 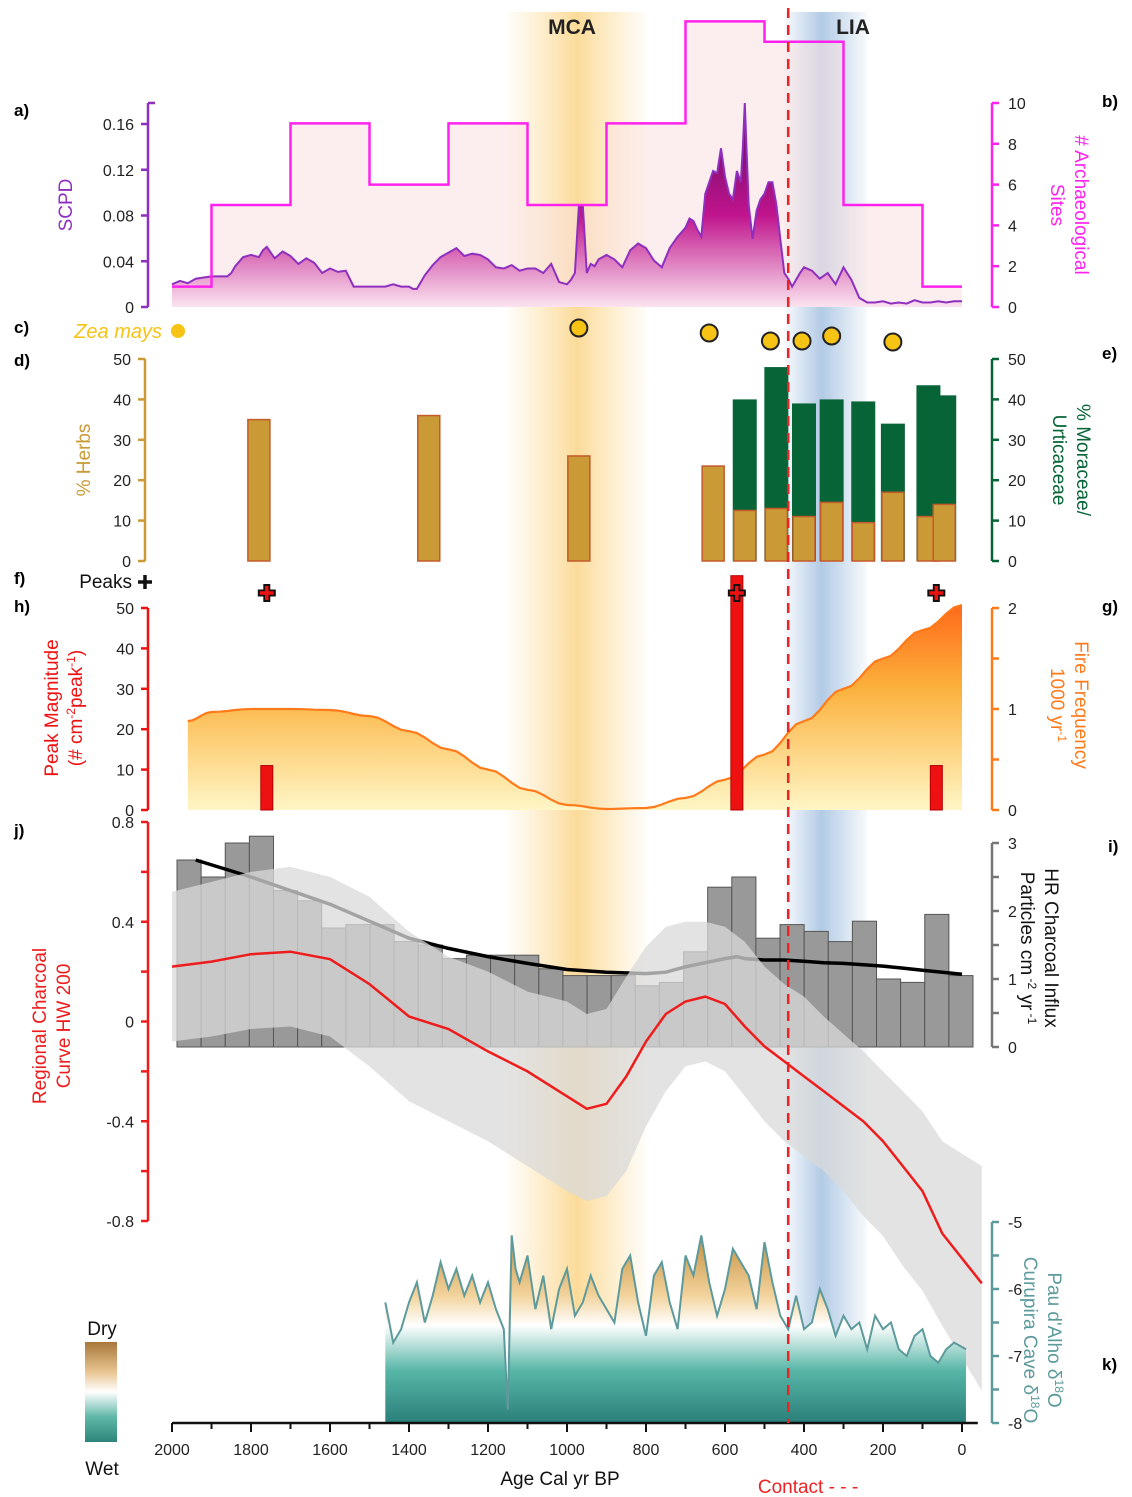 I want to click on arch-title-2: Sites, so click(x=1056, y=205).